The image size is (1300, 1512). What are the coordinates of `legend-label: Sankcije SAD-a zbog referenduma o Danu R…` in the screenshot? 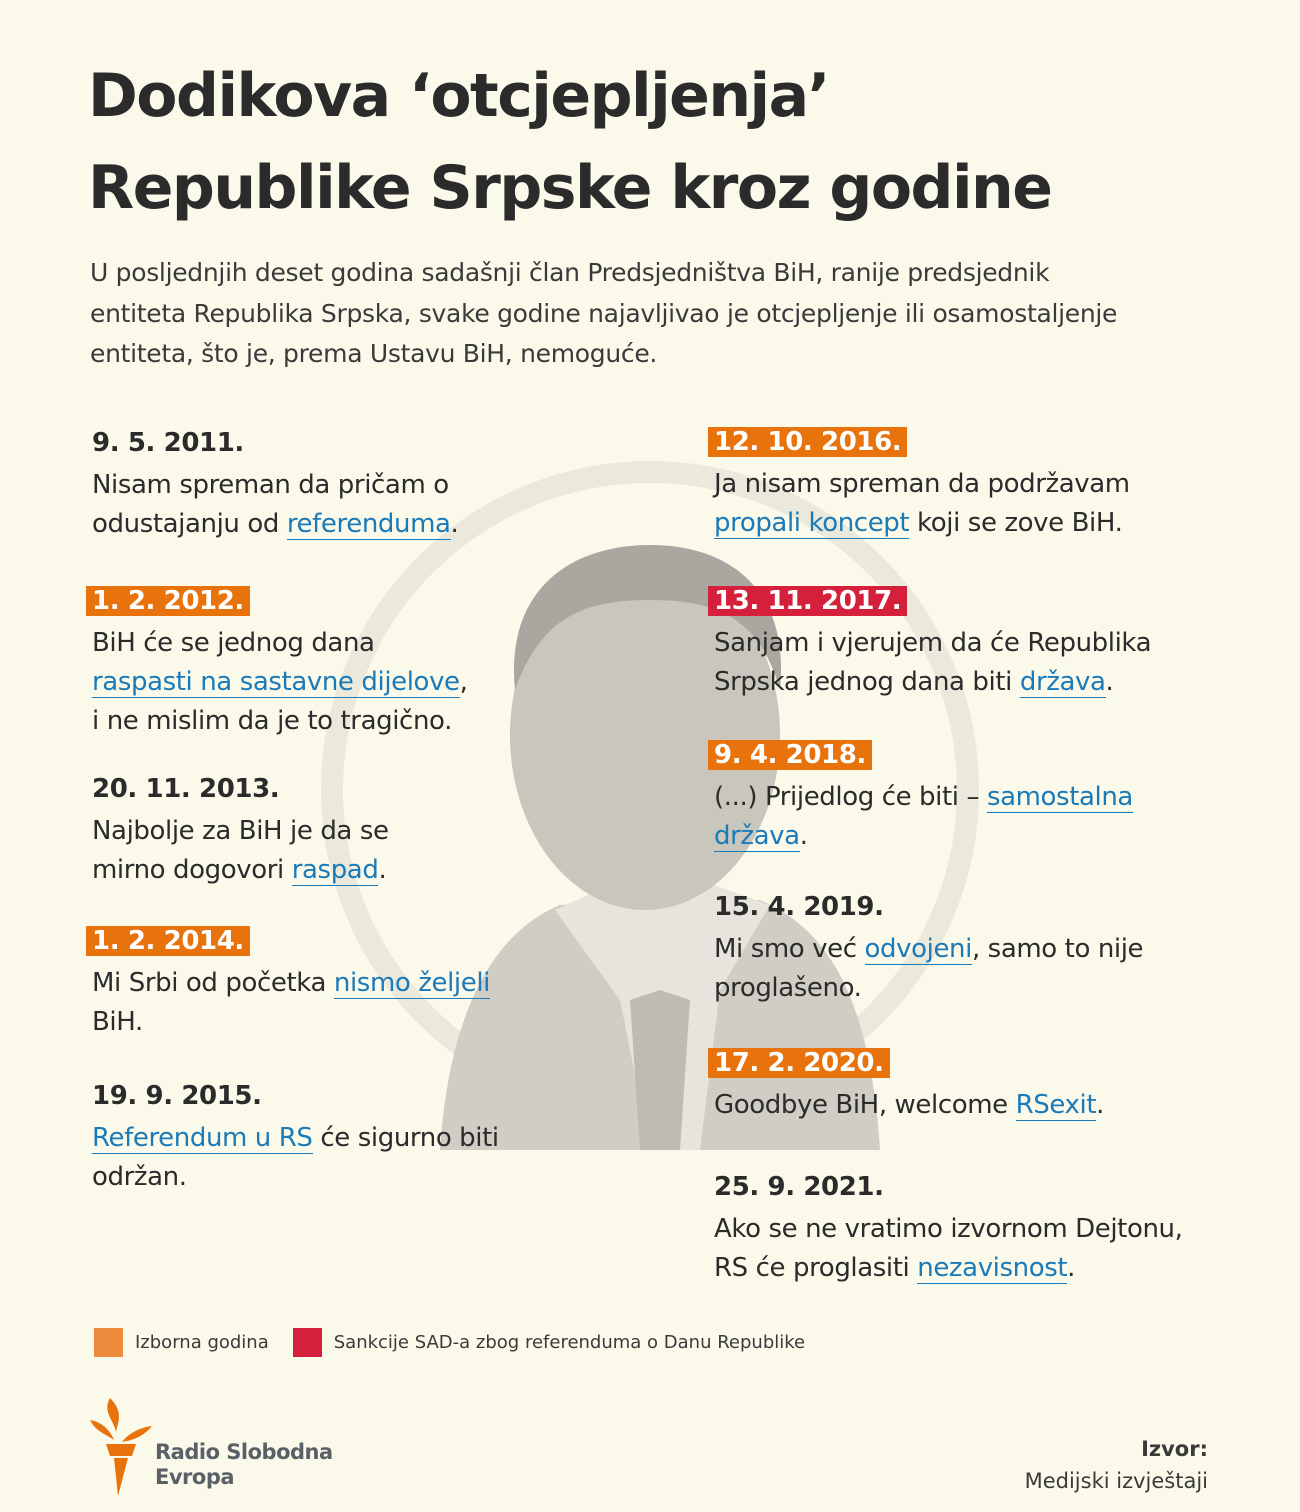 It's located at (569, 1342).